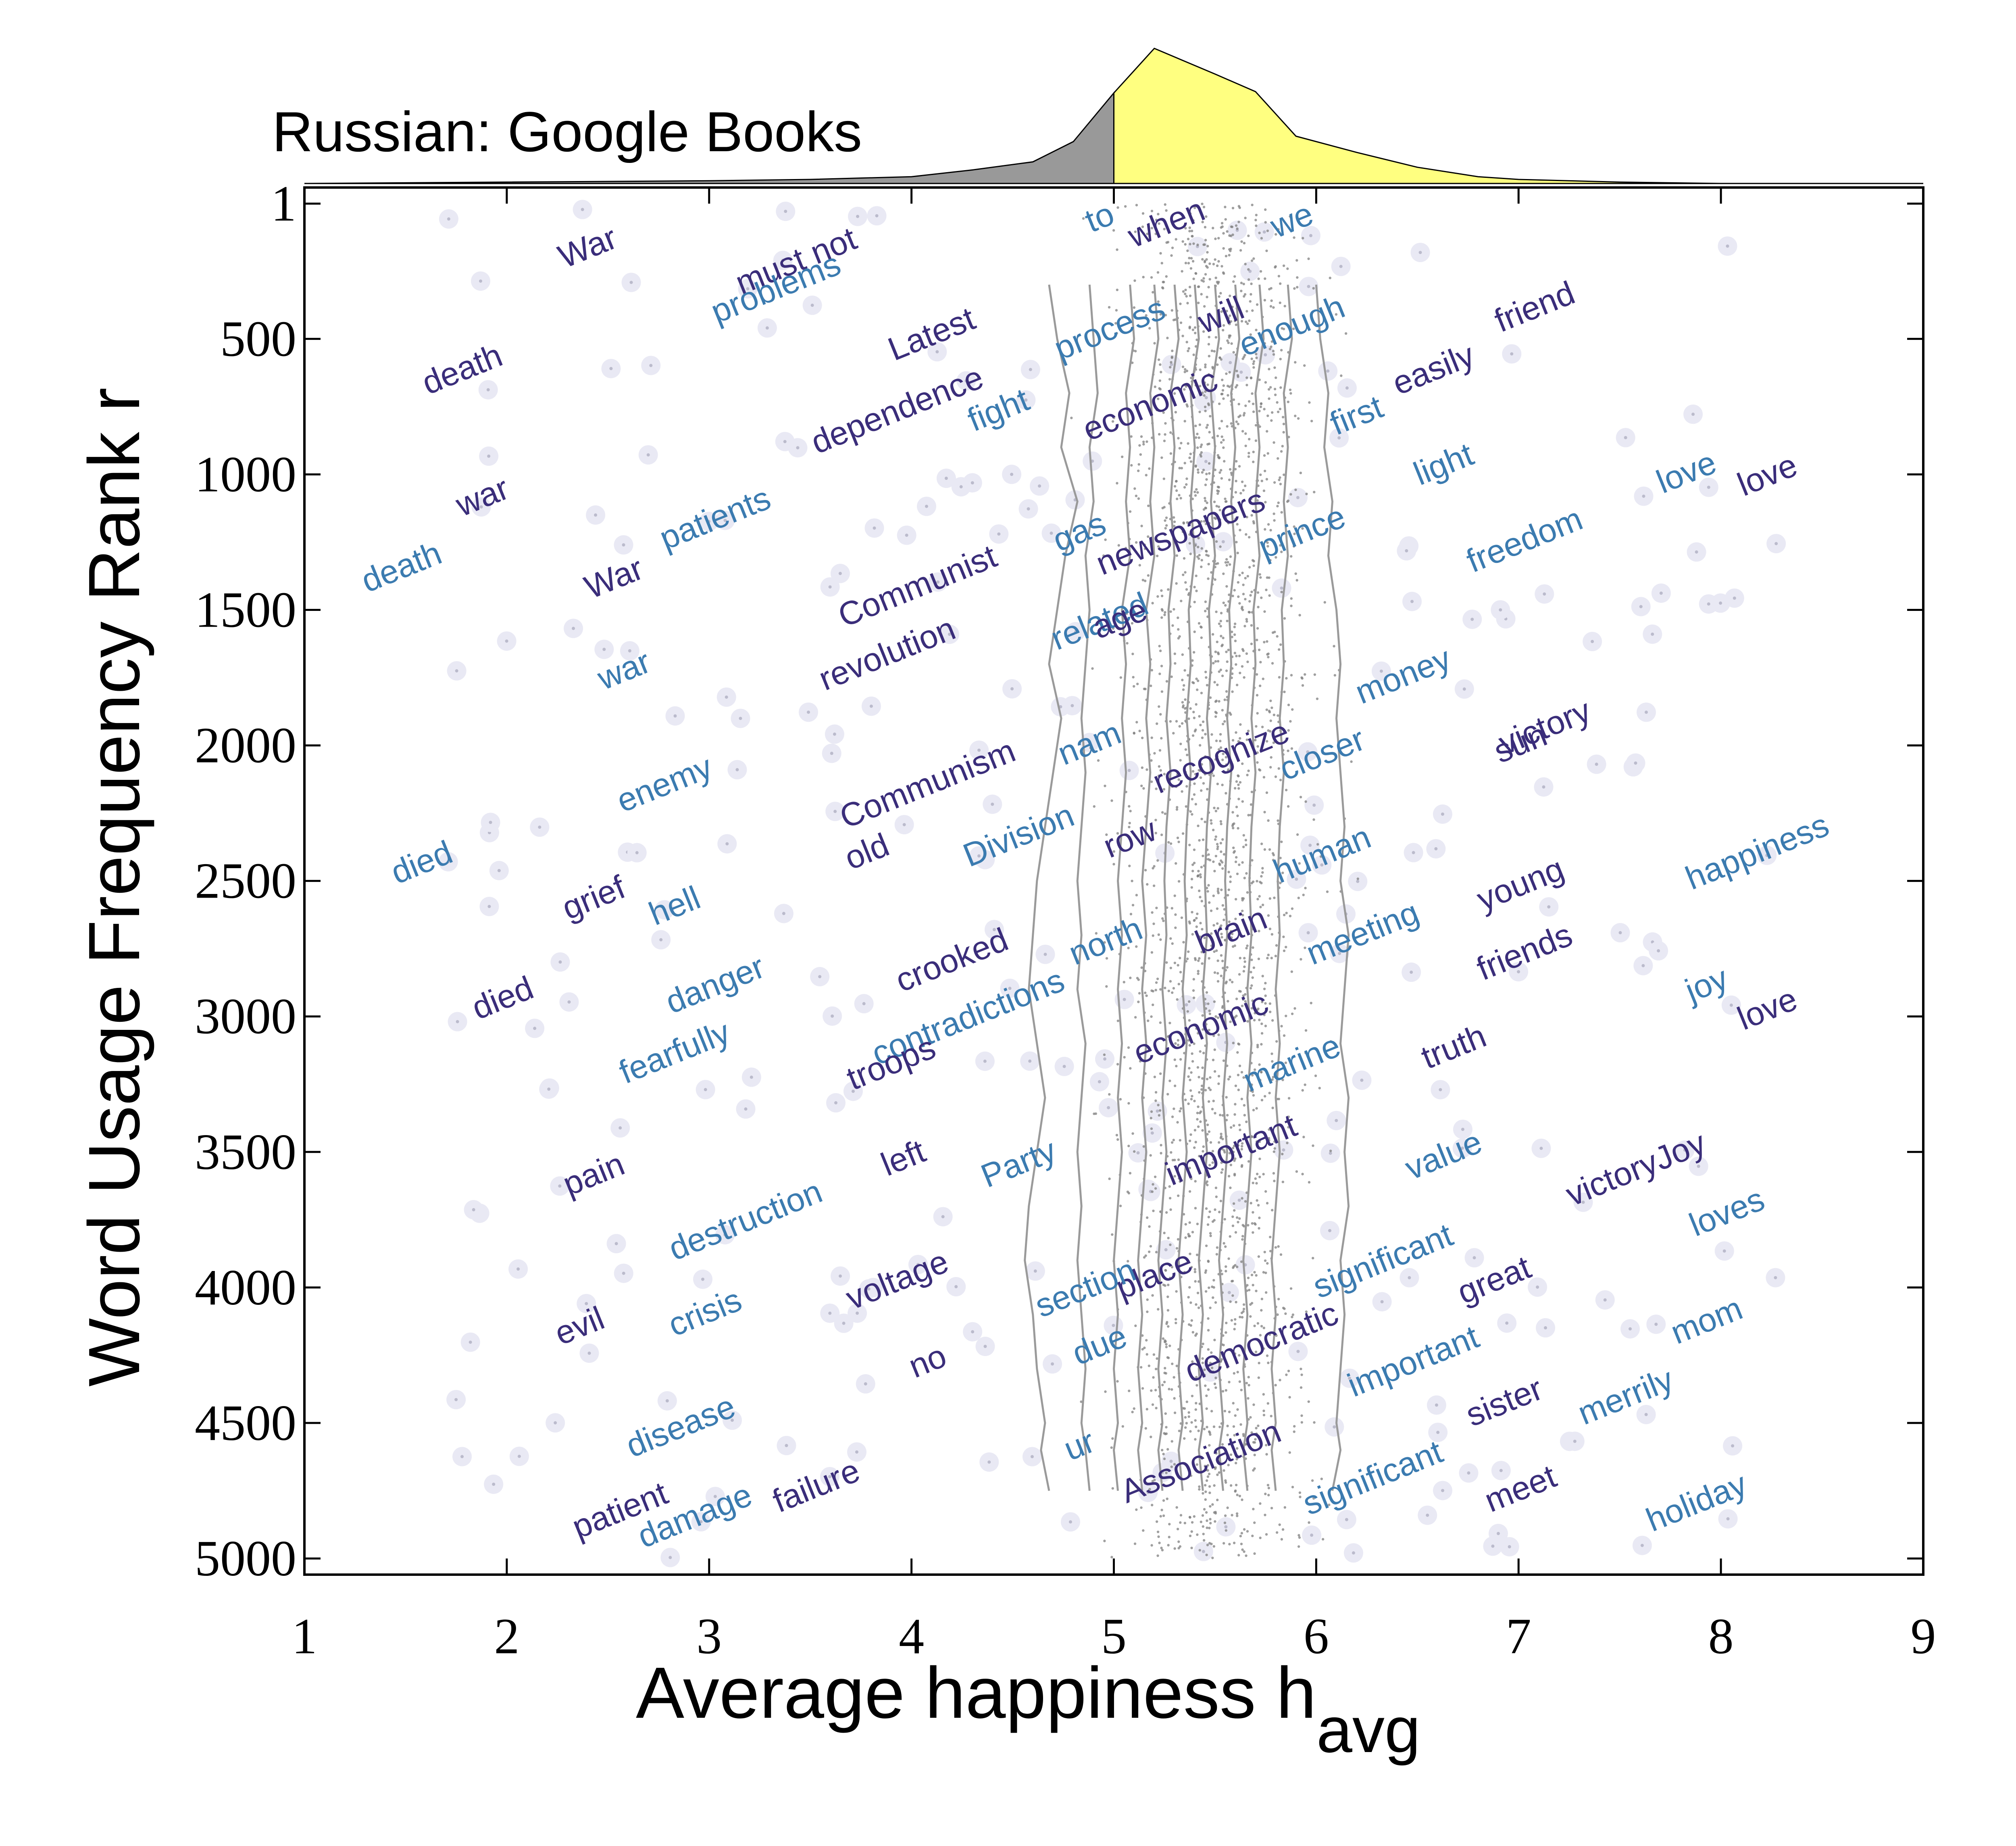 The image size is (2016, 1846). I want to click on word-label: north, so click(1105, 941).